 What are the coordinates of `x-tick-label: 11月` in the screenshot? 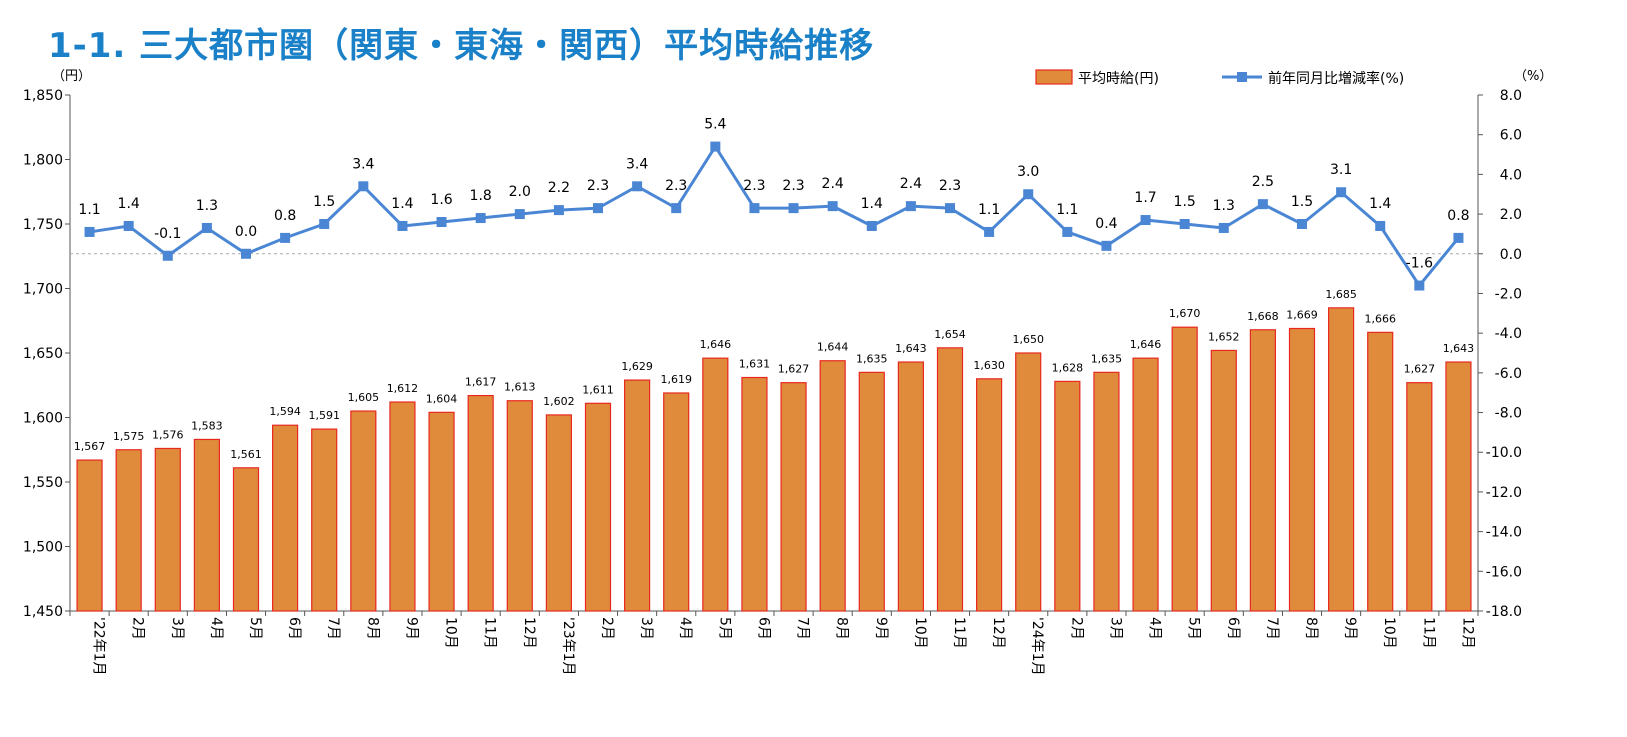 It's located at (1428, 633).